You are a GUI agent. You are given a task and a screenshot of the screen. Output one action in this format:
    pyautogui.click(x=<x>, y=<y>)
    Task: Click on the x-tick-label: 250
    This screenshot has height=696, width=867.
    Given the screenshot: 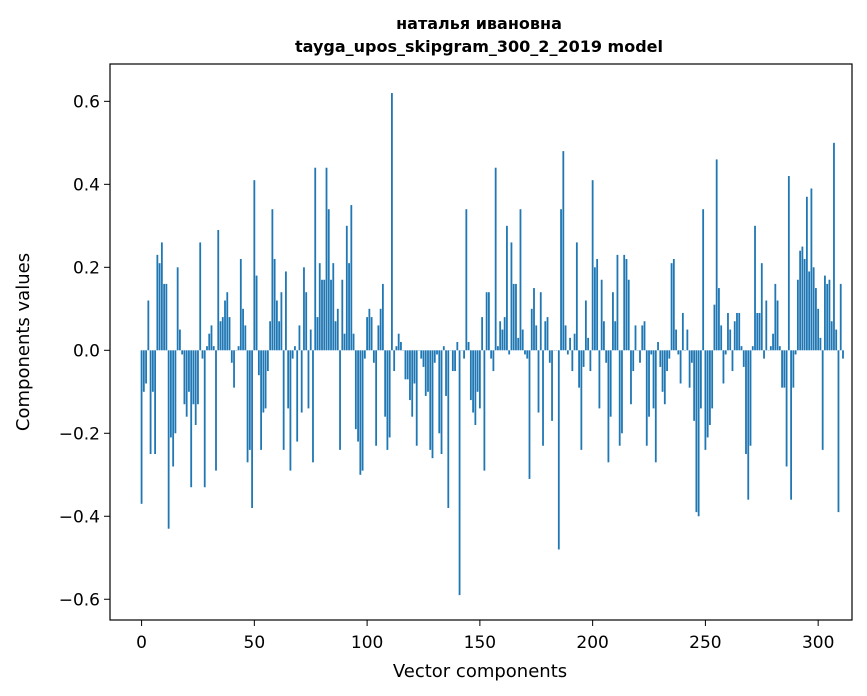 What is the action you would take?
    pyautogui.click(x=705, y=643)
    